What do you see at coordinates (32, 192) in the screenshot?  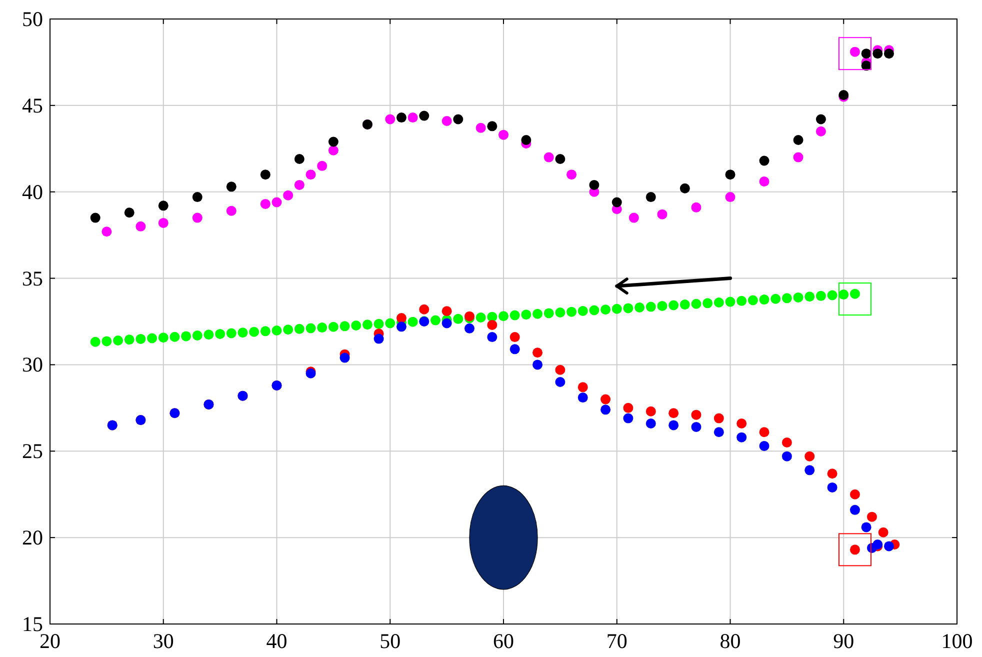 I see `y-tick-label: 40` at bounding box center [32, 192].